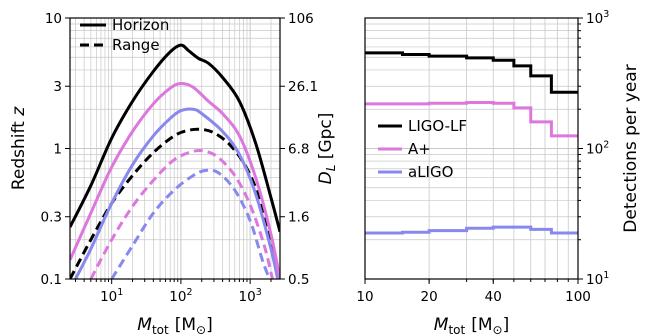  Describe the element at coordinates (190, 223) in the screenshot. I see `series-aligo-range` at that location.